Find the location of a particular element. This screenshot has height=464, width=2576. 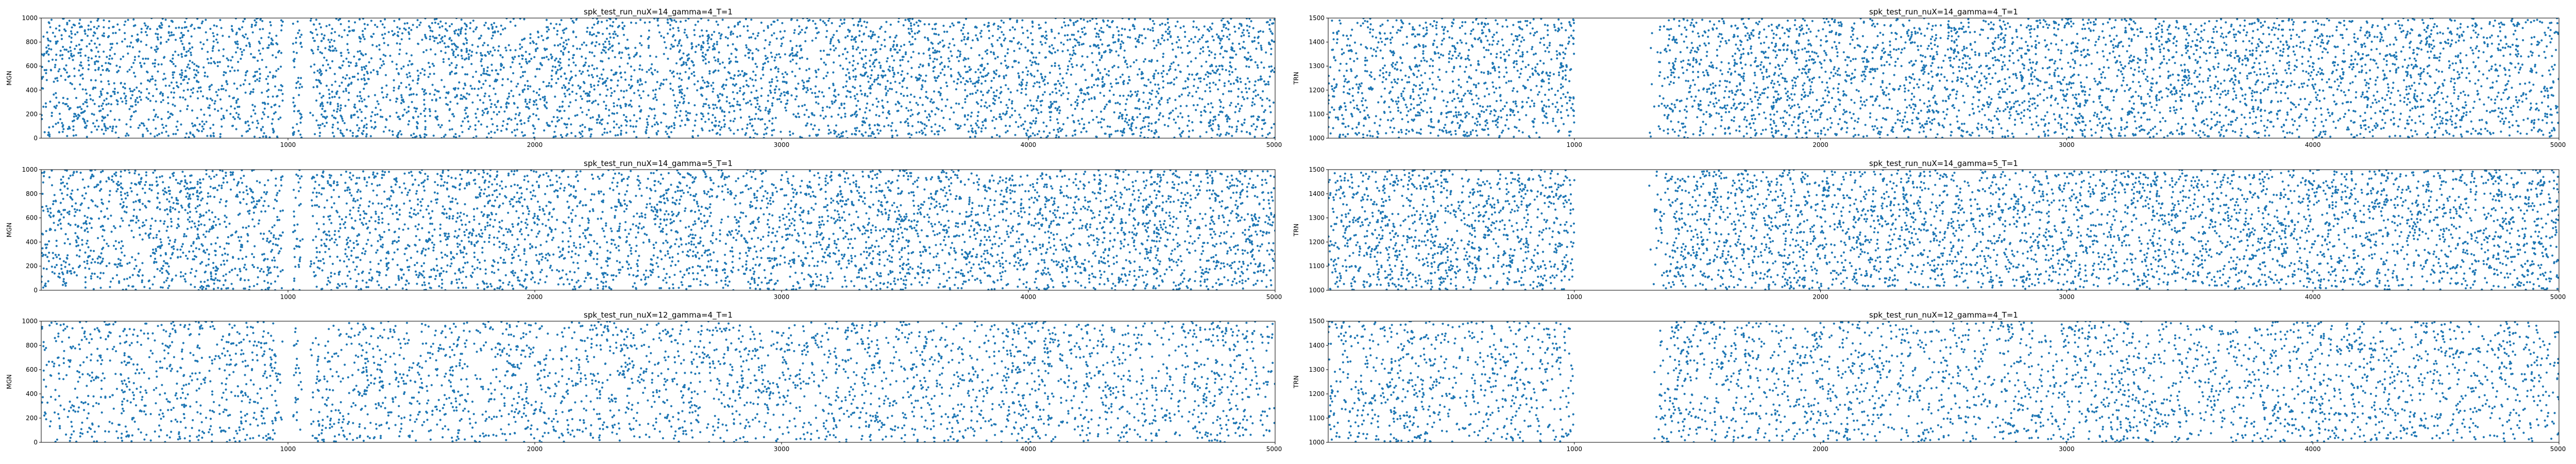

subplot-title: spk_test_run_nuX=12_gamma=4_T=1 is located at coordinates (1944, 315).